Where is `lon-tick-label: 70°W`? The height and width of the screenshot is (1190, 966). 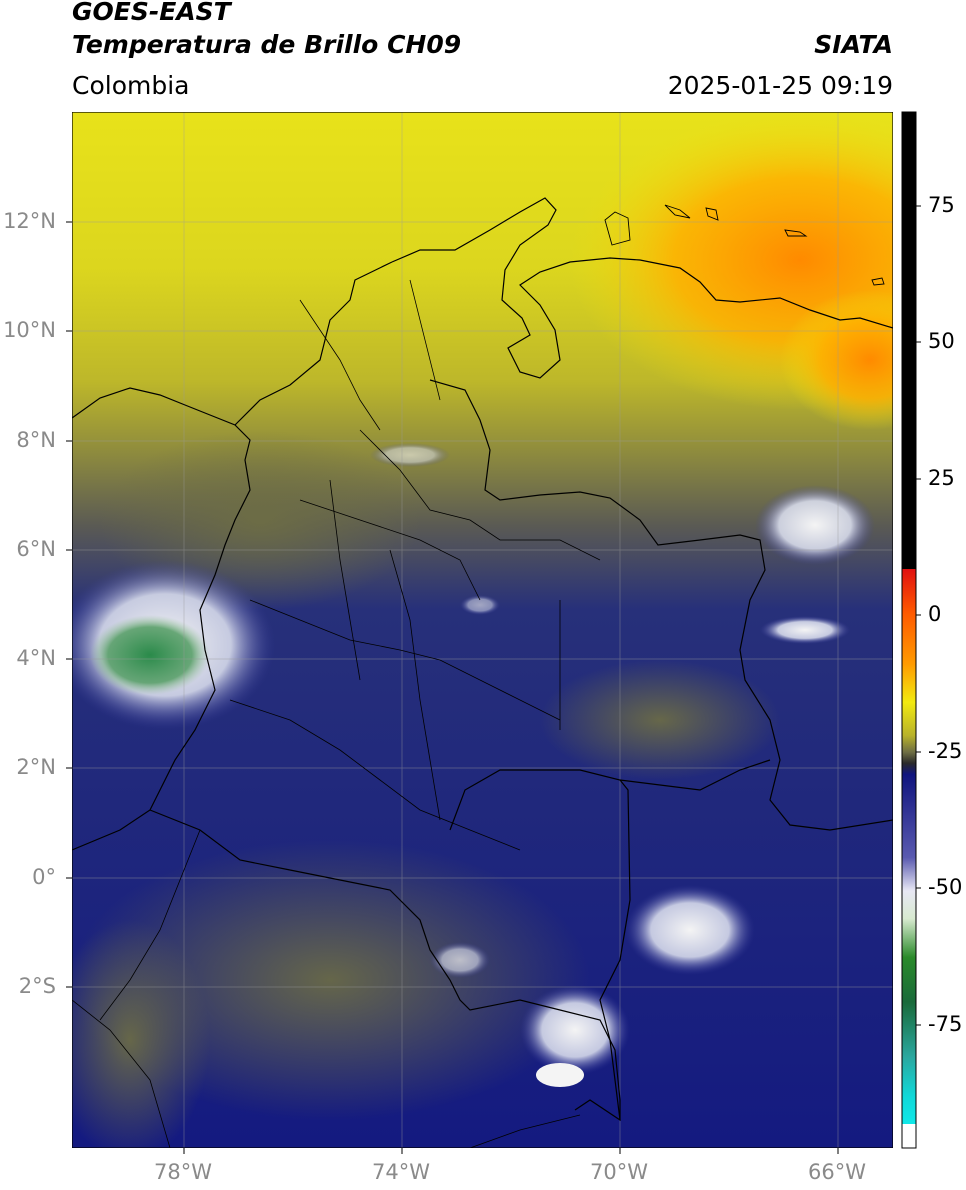 lon-tick-label: 70°W is located at coordinates (619, 1172).